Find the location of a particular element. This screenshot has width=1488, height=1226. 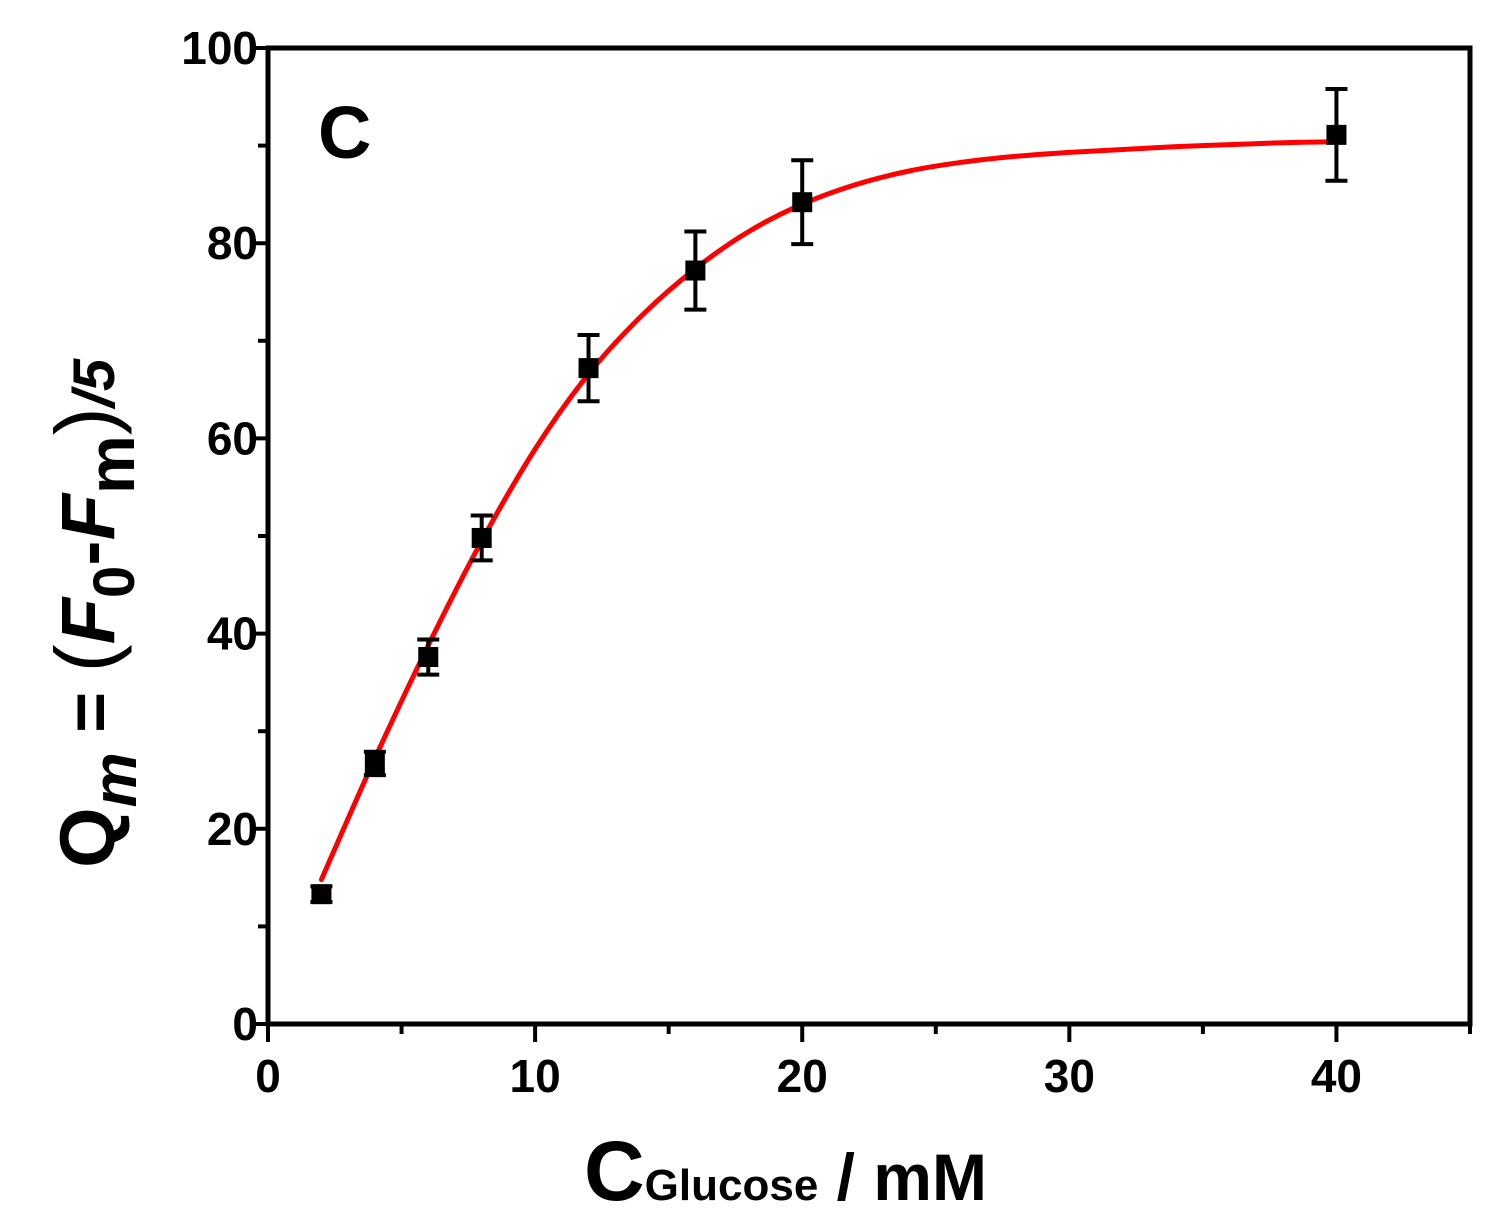

y-title-fm: F is located at coordinates (88, 515).